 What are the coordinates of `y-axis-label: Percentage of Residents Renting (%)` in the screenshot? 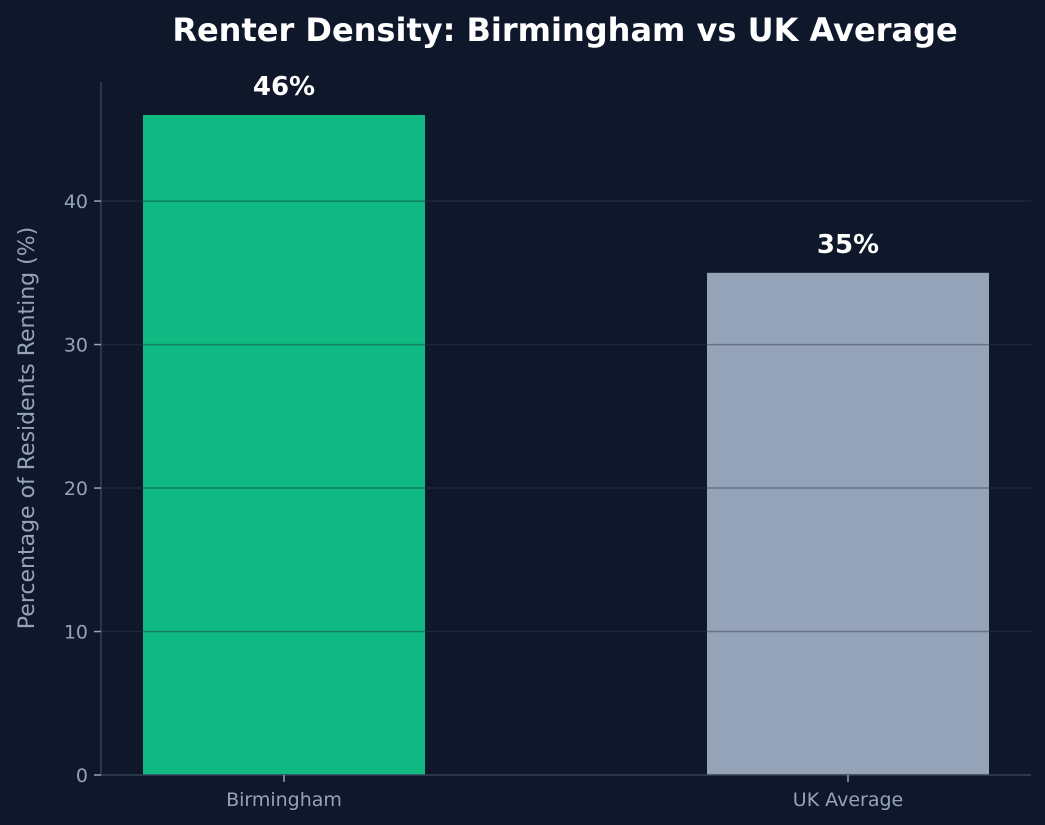 It's located at (27, 428).